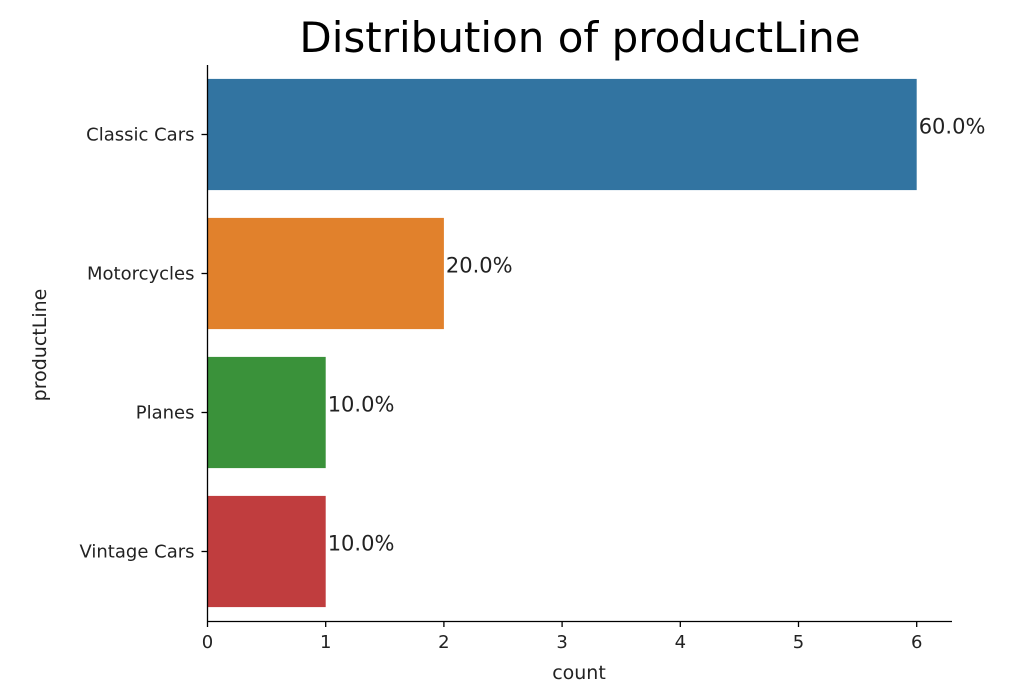 The height and width of the screenshot is (689, 1024). What do you see at coordinates (561, 642) in the screenshot?
I see `x-tick-label: 3` at bounding box center [561, 642].